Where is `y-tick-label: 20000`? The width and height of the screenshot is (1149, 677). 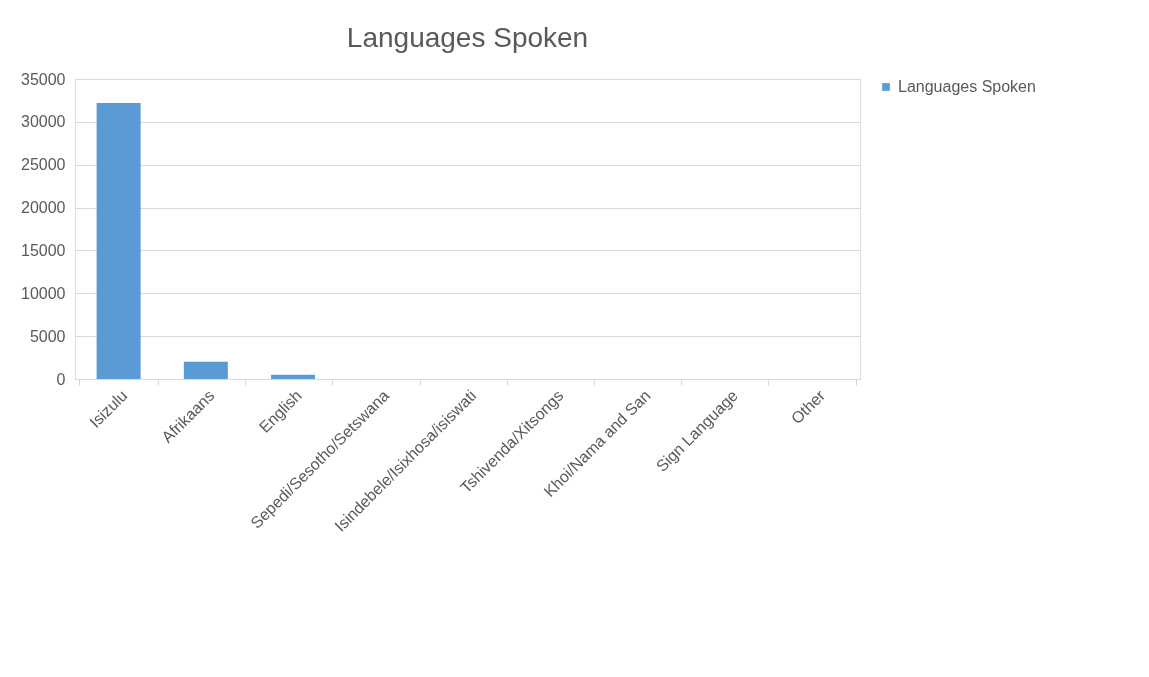
y-tick-label: 20000 is located at coordinates (43, 208).